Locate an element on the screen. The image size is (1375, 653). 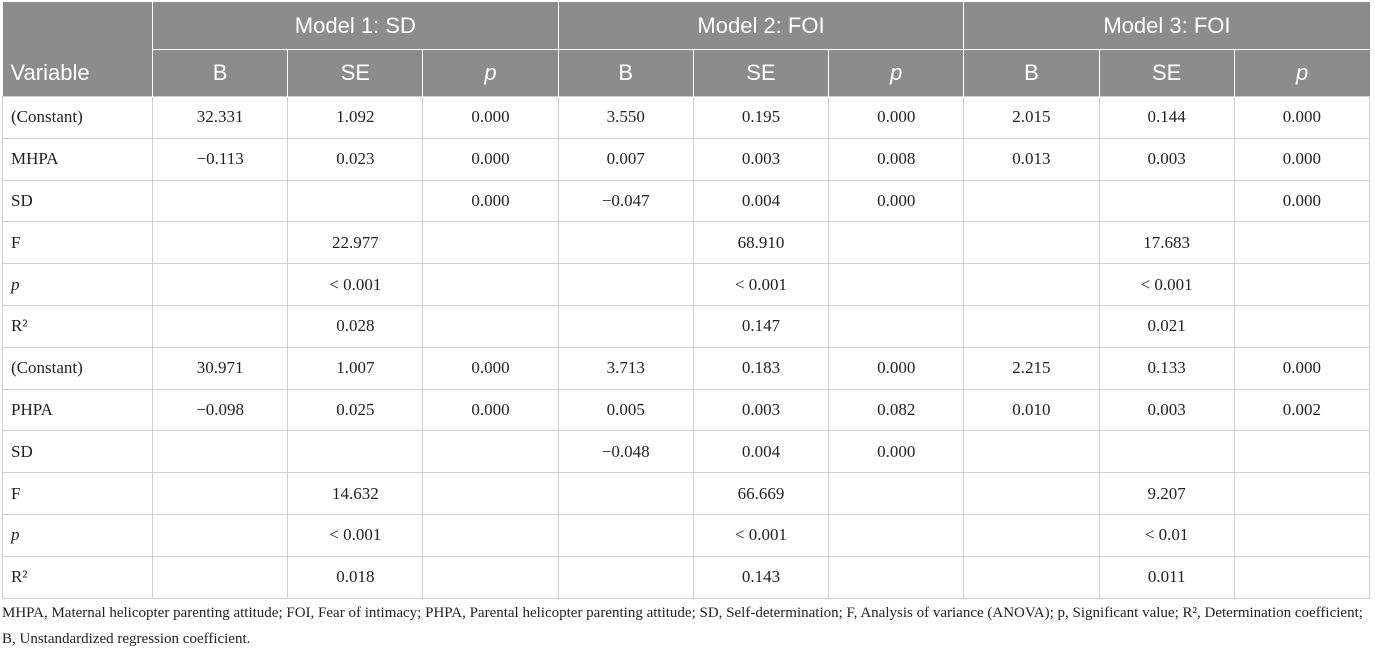
table-row: F 22.977 68.910 17.683 is located at coordinates (686, 243).